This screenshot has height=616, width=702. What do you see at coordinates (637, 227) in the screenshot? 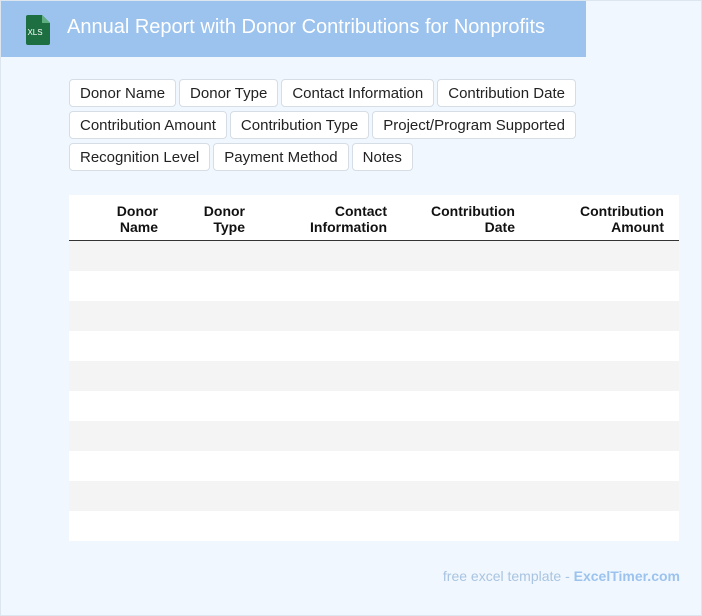
I see `column-header-line: Amount` at bounding box center [637, 227].